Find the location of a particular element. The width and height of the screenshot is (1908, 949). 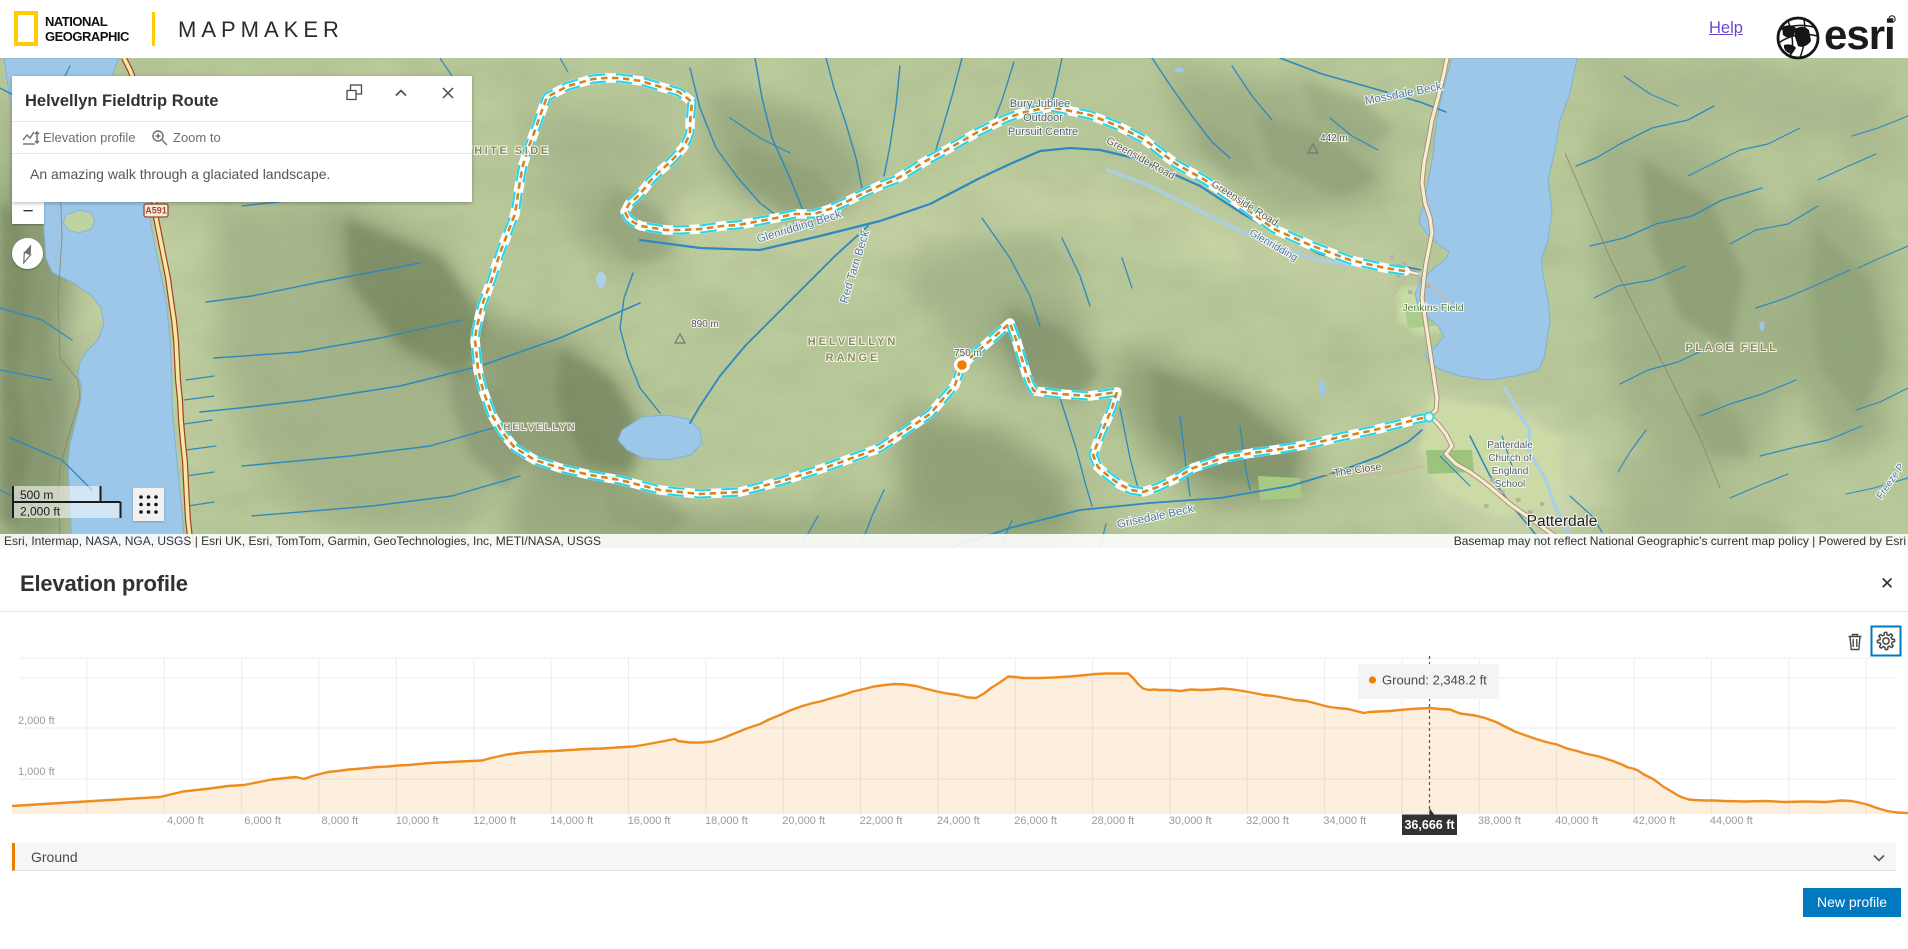

svg-text: 22,000 ft is located at coordinates (881, 821).